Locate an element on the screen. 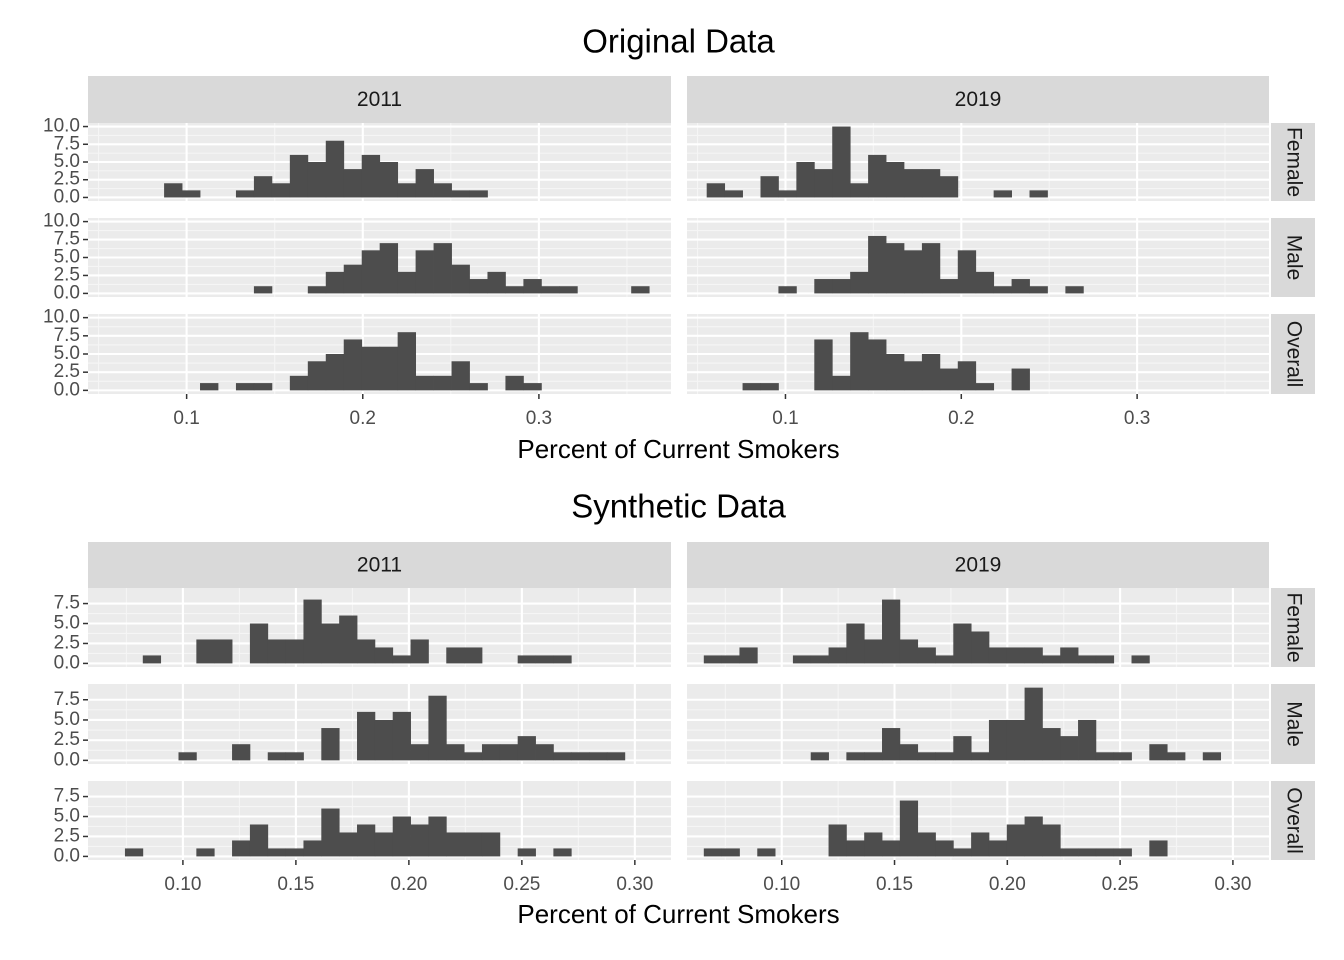 The height and width of the screenshot is (960, 1344). panel-2011-male: 0.02.55.07.510.0 is located at coordinates (357, 257).